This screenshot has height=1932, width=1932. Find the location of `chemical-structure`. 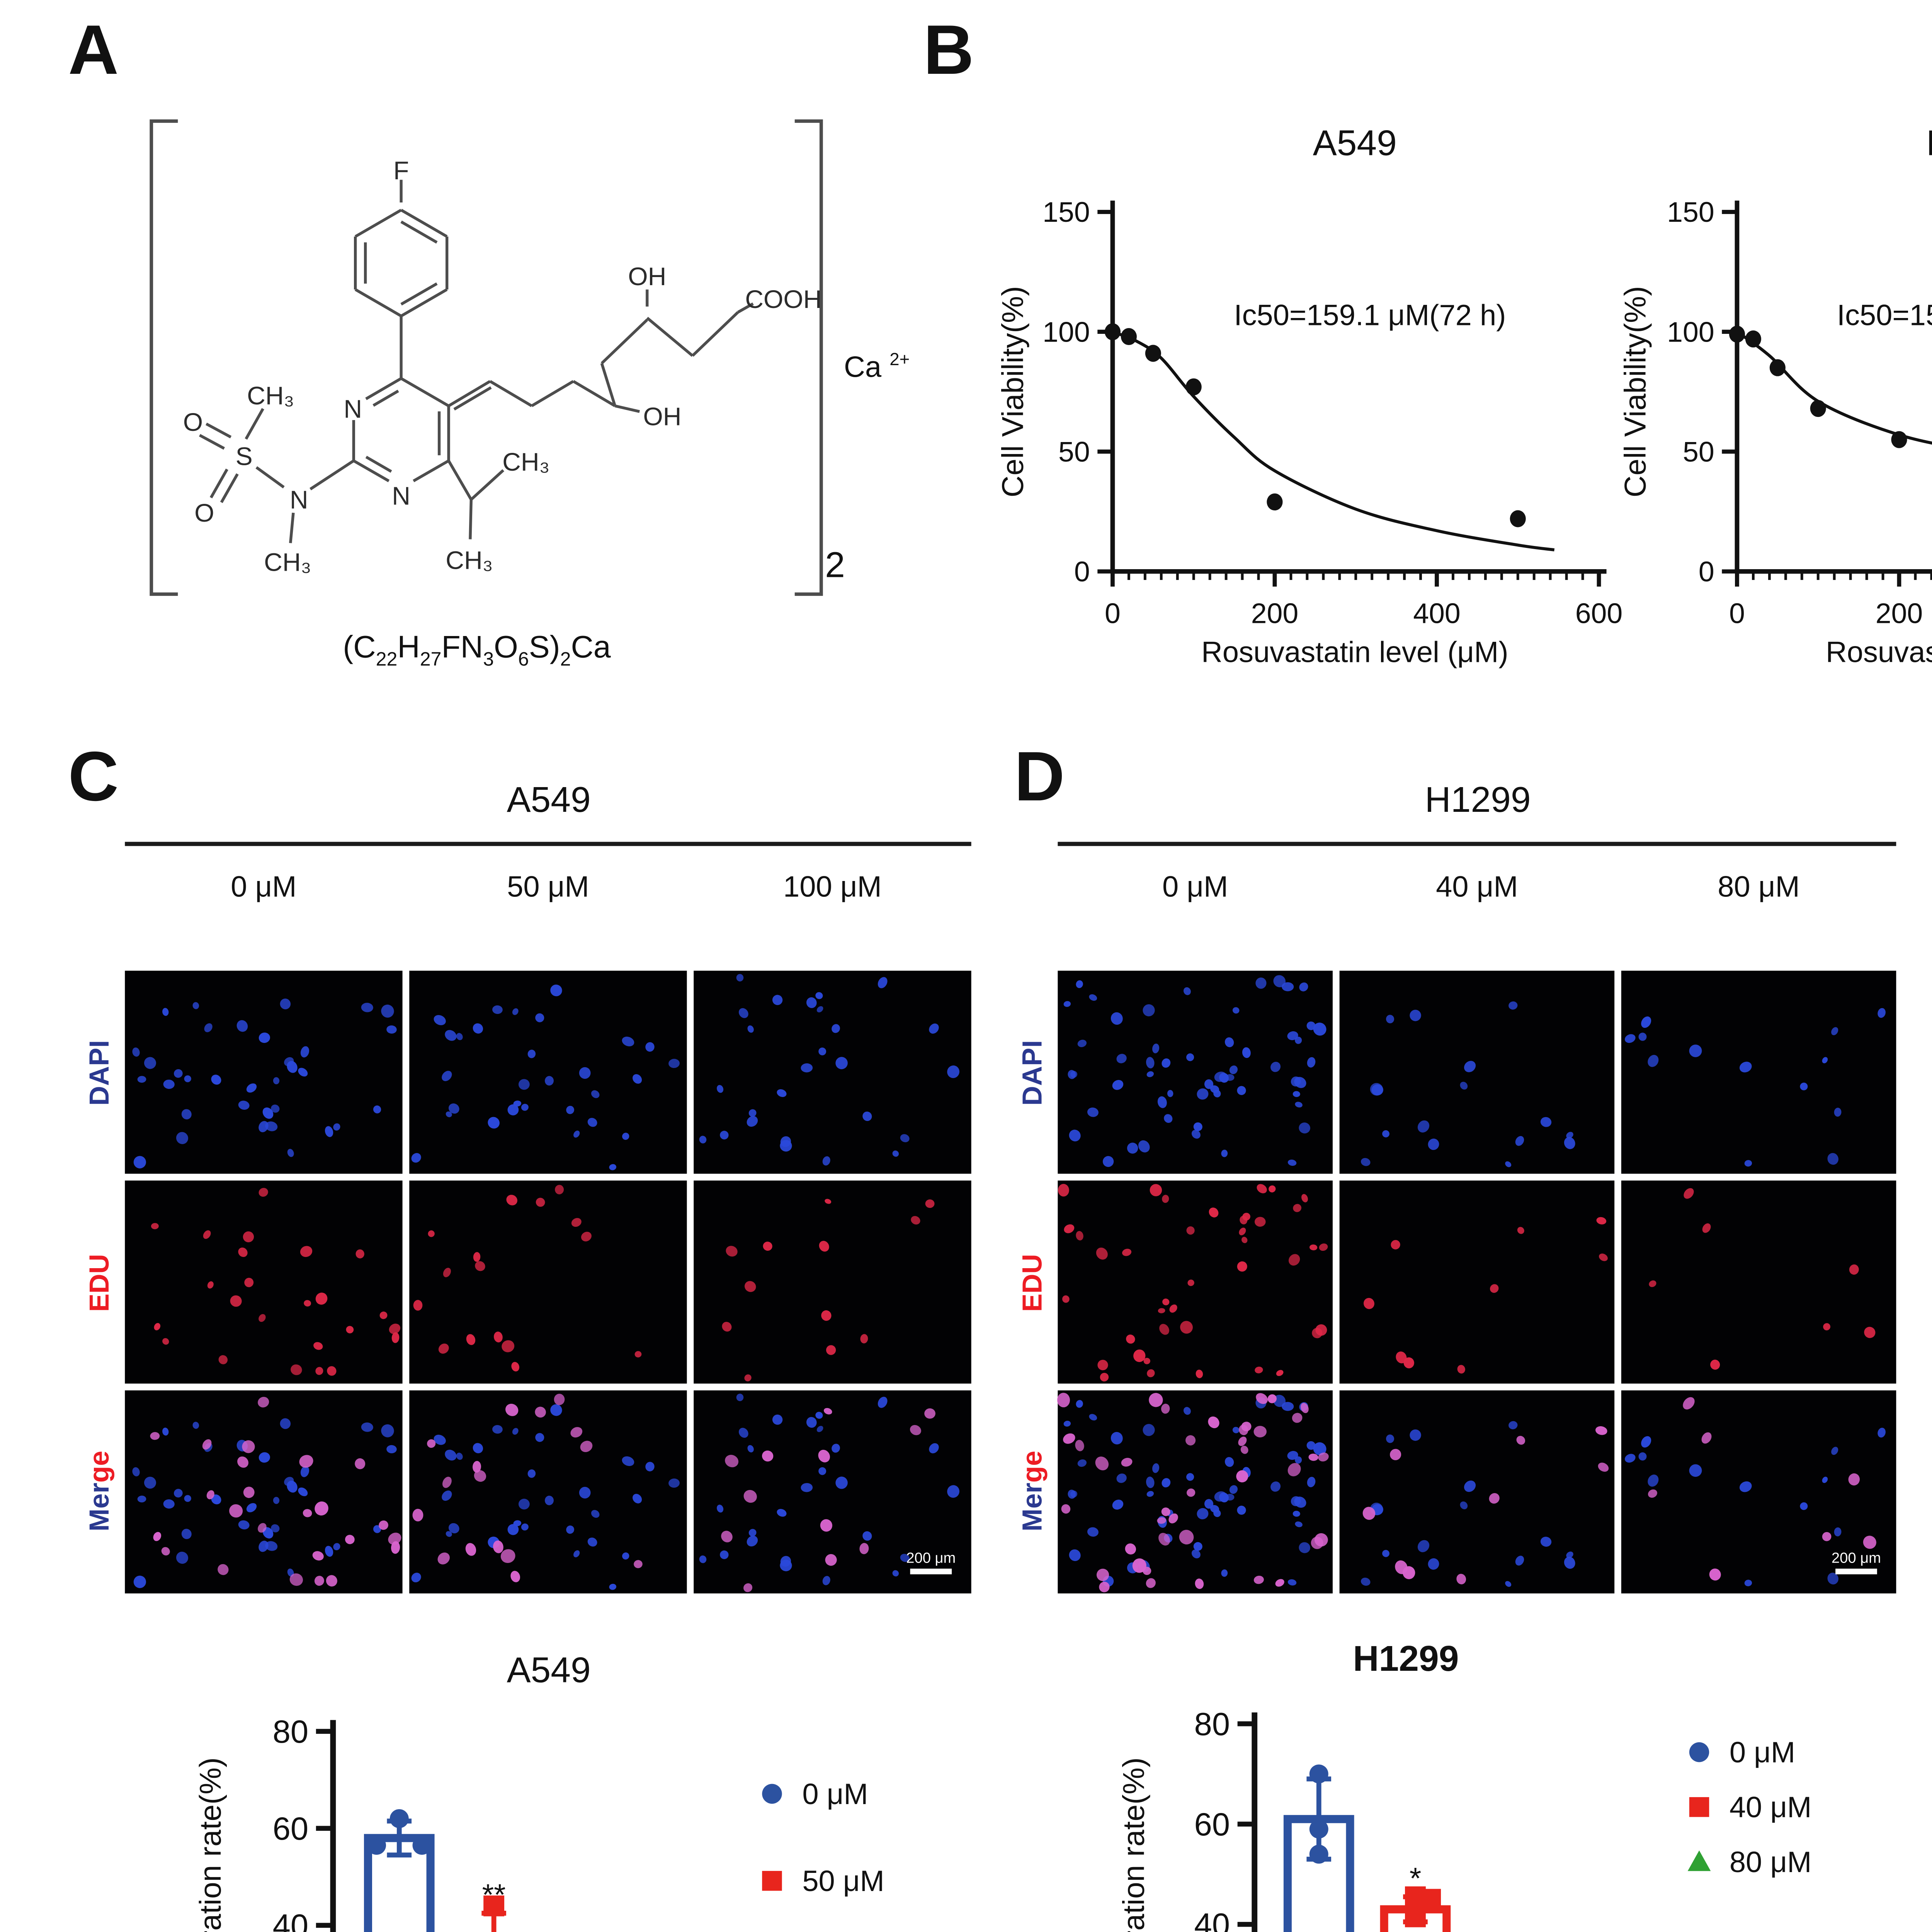

chemical-structure is located at coordinates (486, 358).